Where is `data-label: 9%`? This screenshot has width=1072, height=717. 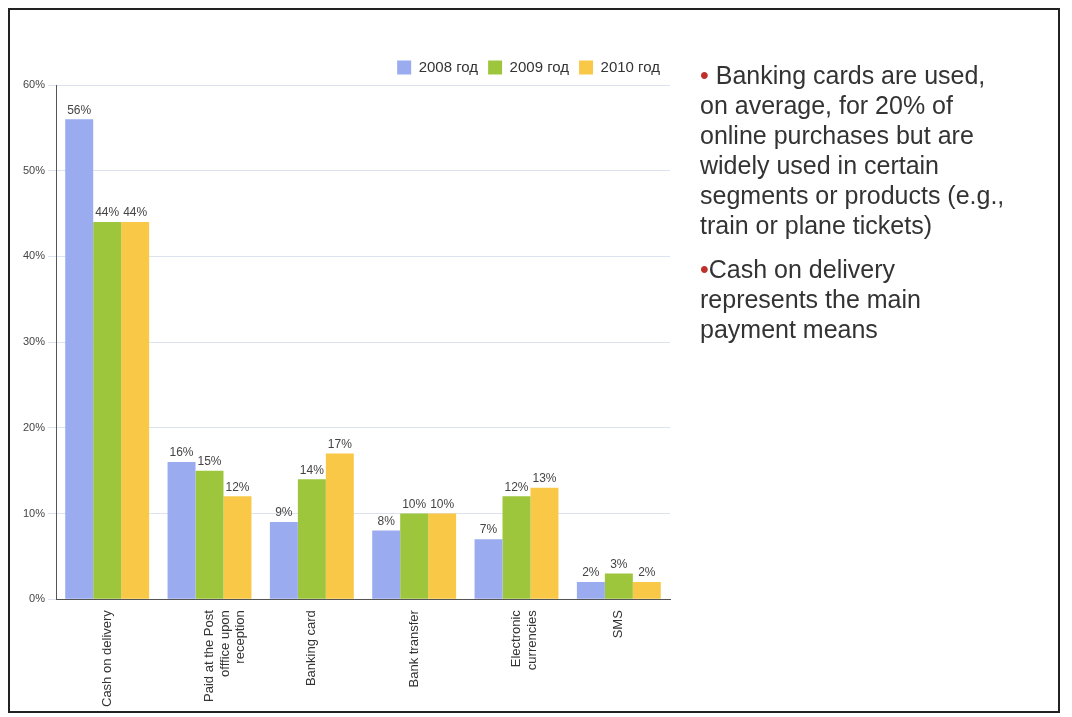
data-label: 9% is located at coordinates (284, 512).